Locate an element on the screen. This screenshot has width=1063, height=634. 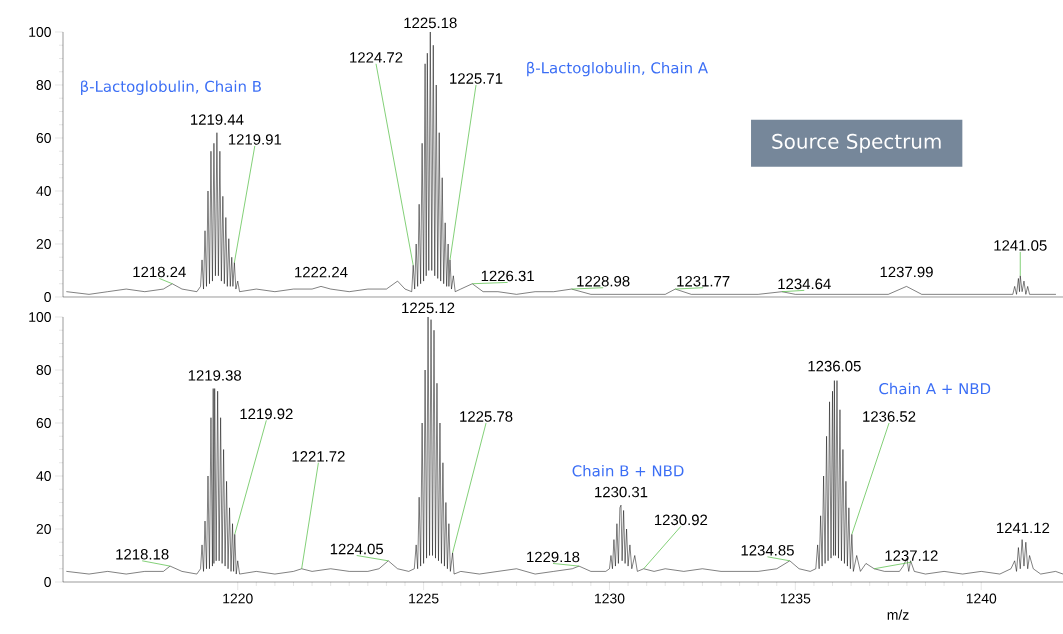
annotation: 1219.44 is located at coordinates (217, 119).